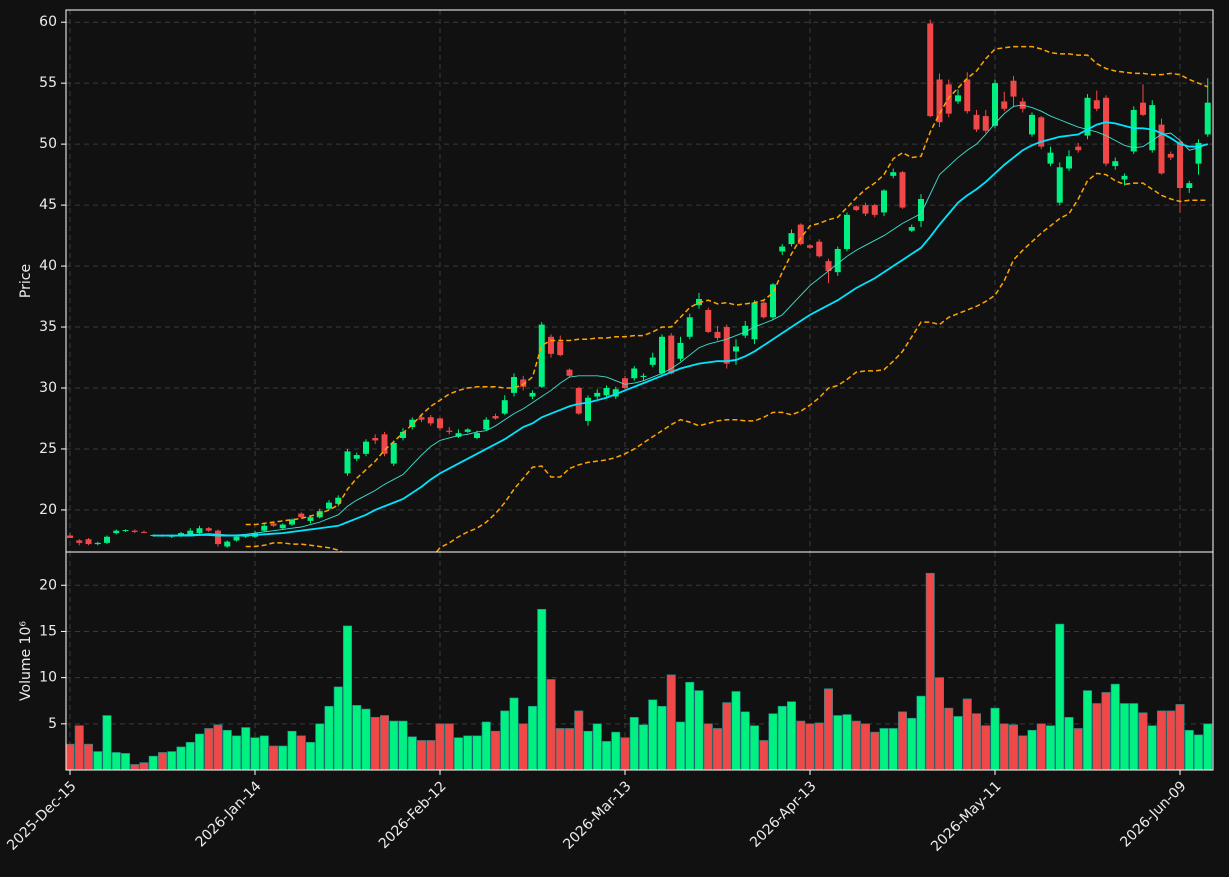 Image resolution: width=1229 pixels, height=877 pixels. Describe the element at coordinates (26, 281) in the screenshot. I see `y-axis-label: Price` at that location.